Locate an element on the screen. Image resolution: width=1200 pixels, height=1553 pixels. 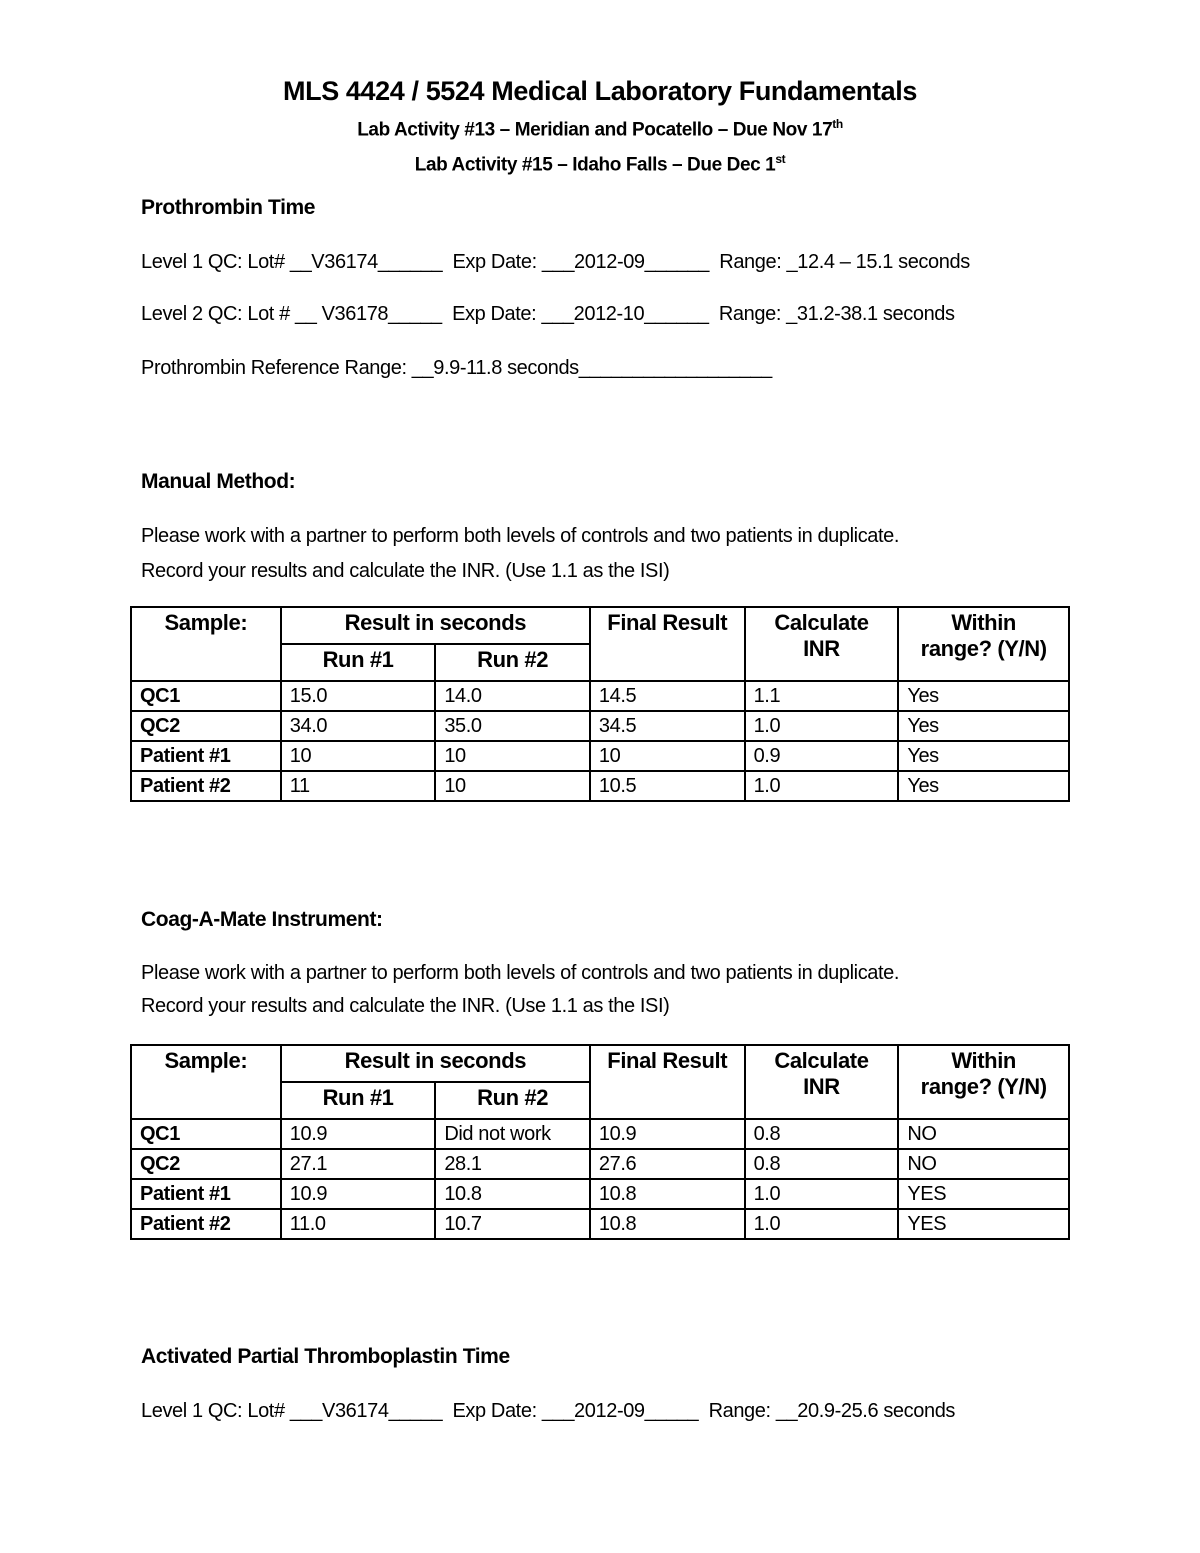
table-row: QC1 10.9 Did not work 10.9 0.8 NO is located at coordinates (600, 1134).